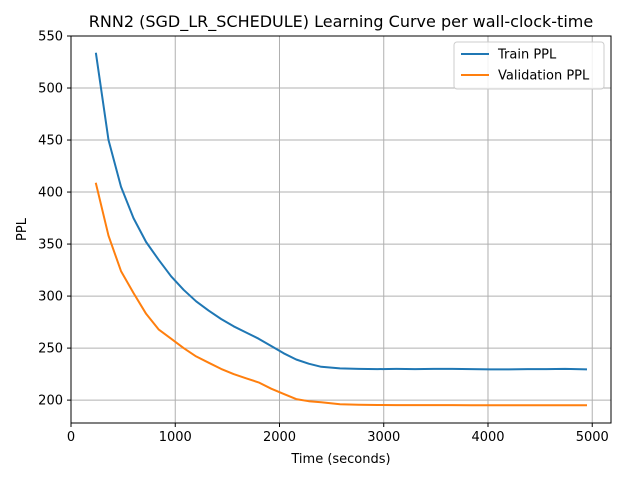  Describe the element at coordinates (527, 55) in the screenshot. I see `legend-label-train-ppl: Train PPL` at that location.